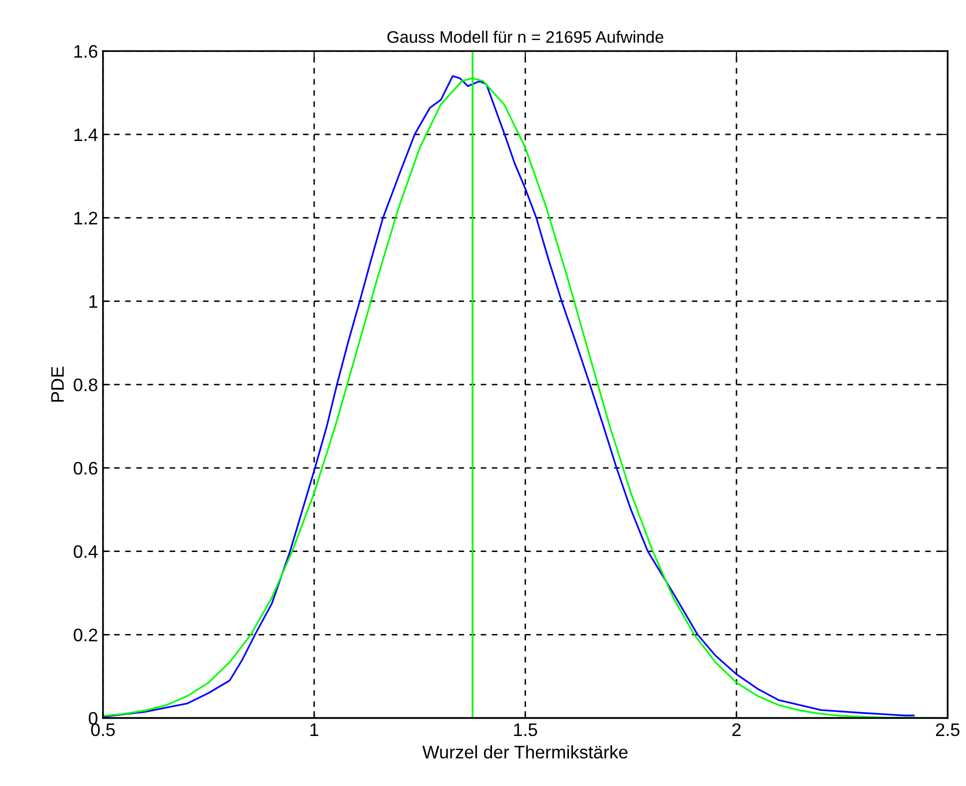 This screenshot has height=786, width=966. Describe the element at coordinates (86, 218) in the screenshot. I see `y-tick-label: 1.2` at that location.